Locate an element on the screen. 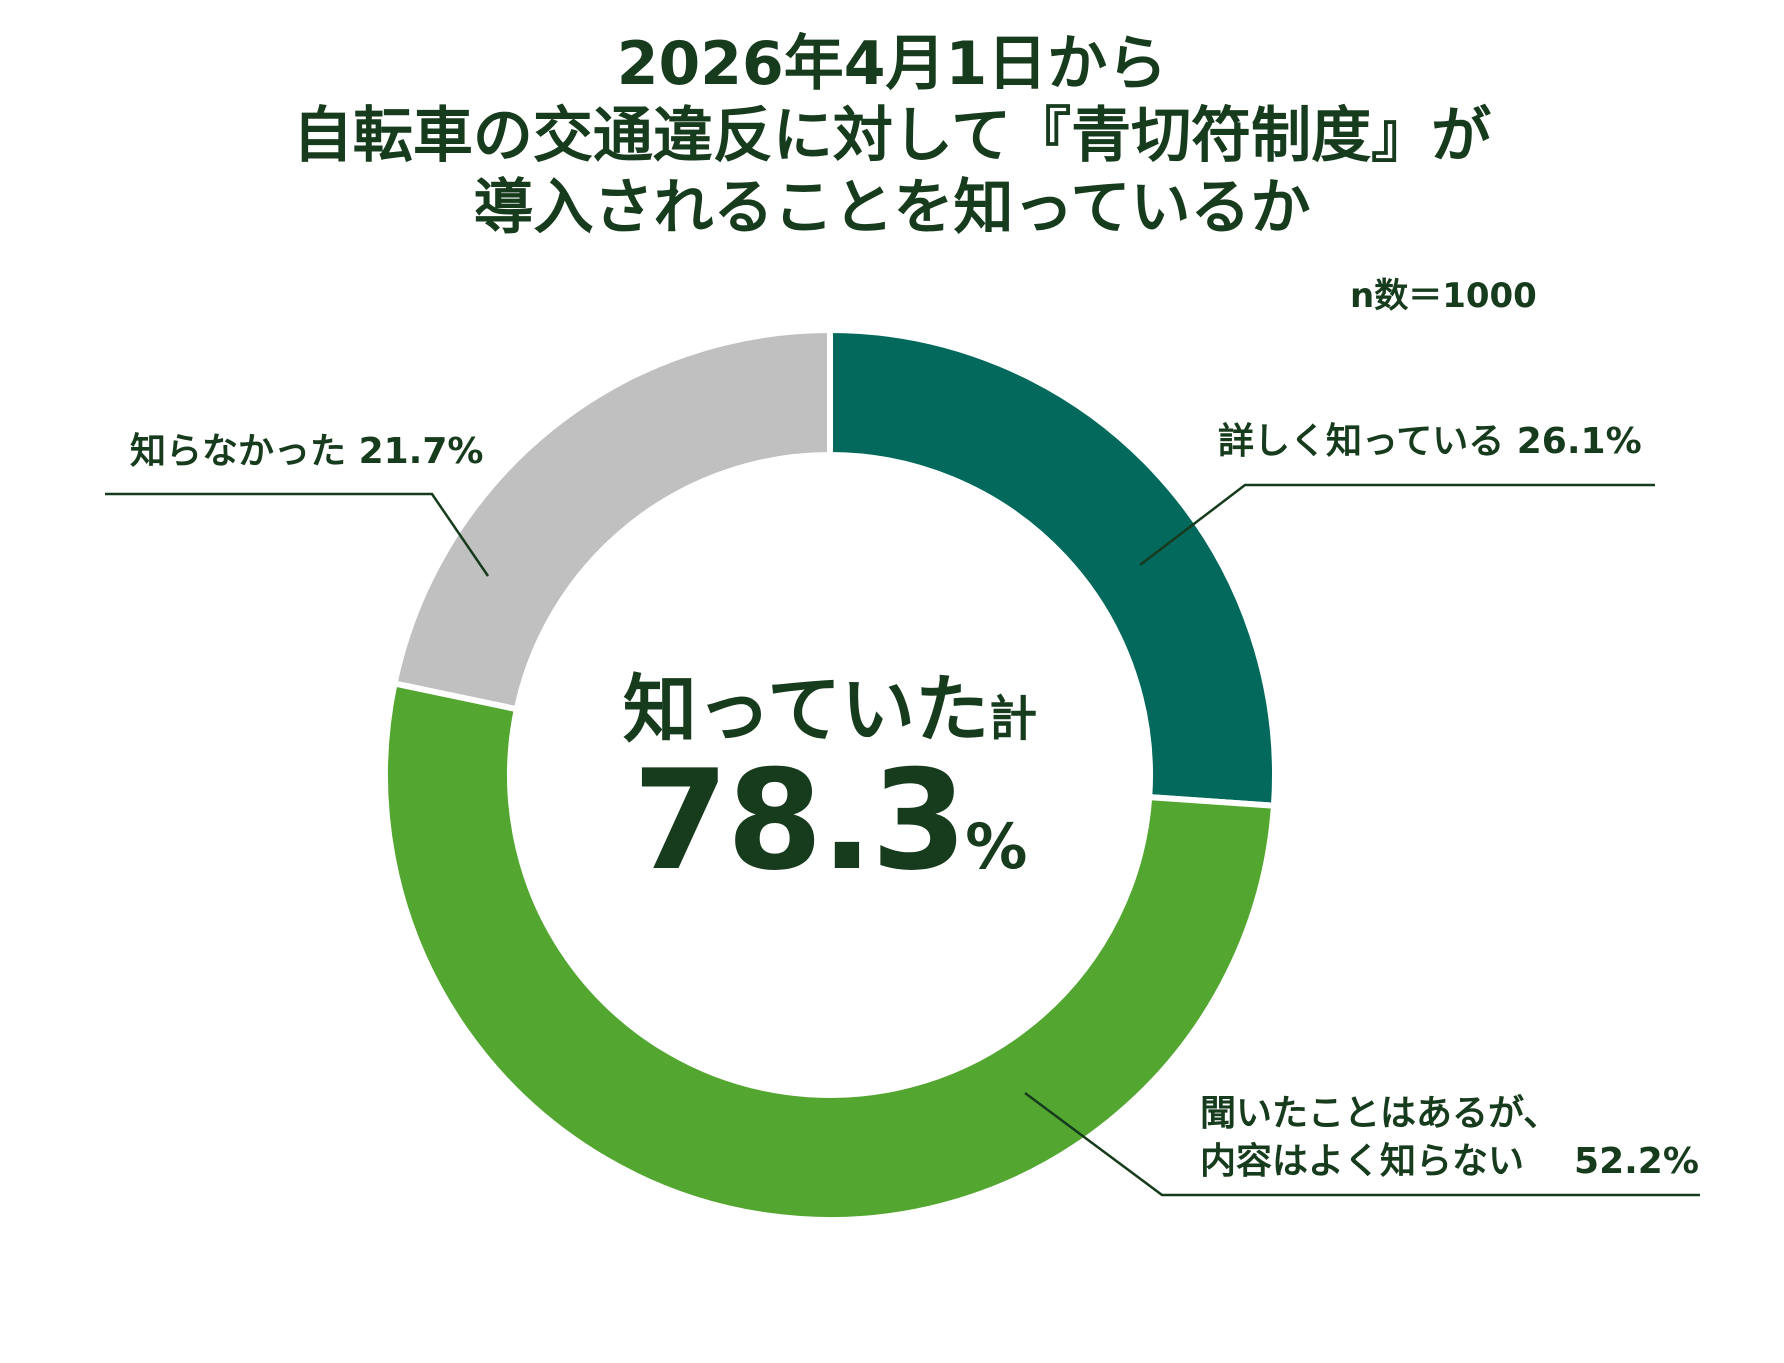 The height and width of the screenshot is (1363, 1784). slice-unaware is located at coordinates (611, 519).